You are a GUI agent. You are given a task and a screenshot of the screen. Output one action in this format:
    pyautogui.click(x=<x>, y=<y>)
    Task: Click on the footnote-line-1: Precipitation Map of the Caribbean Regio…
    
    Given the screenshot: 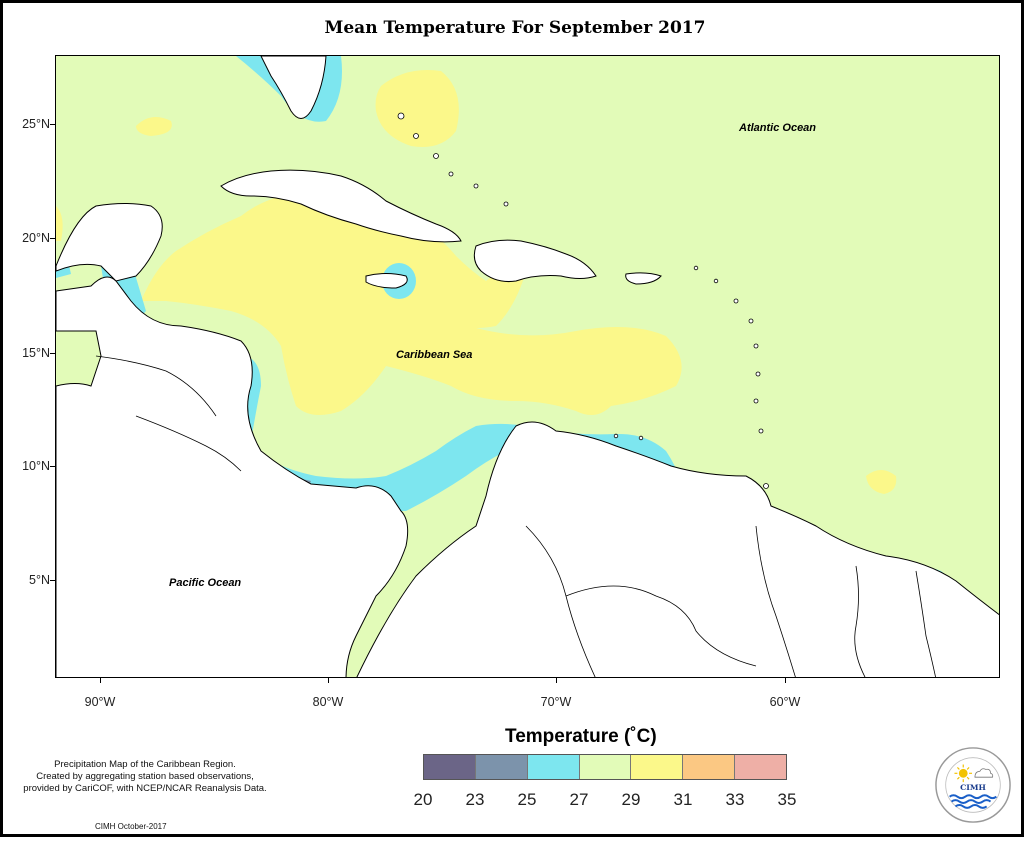 What is the action you would take?
    pyautogui.click(x=145, y=764)
    